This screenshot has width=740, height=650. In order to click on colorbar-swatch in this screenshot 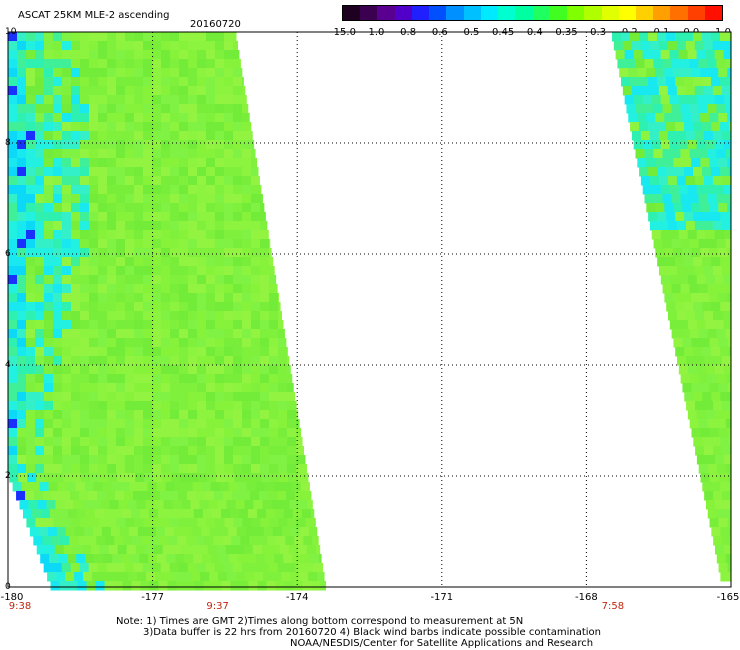, I will do `click(386, 13)`.